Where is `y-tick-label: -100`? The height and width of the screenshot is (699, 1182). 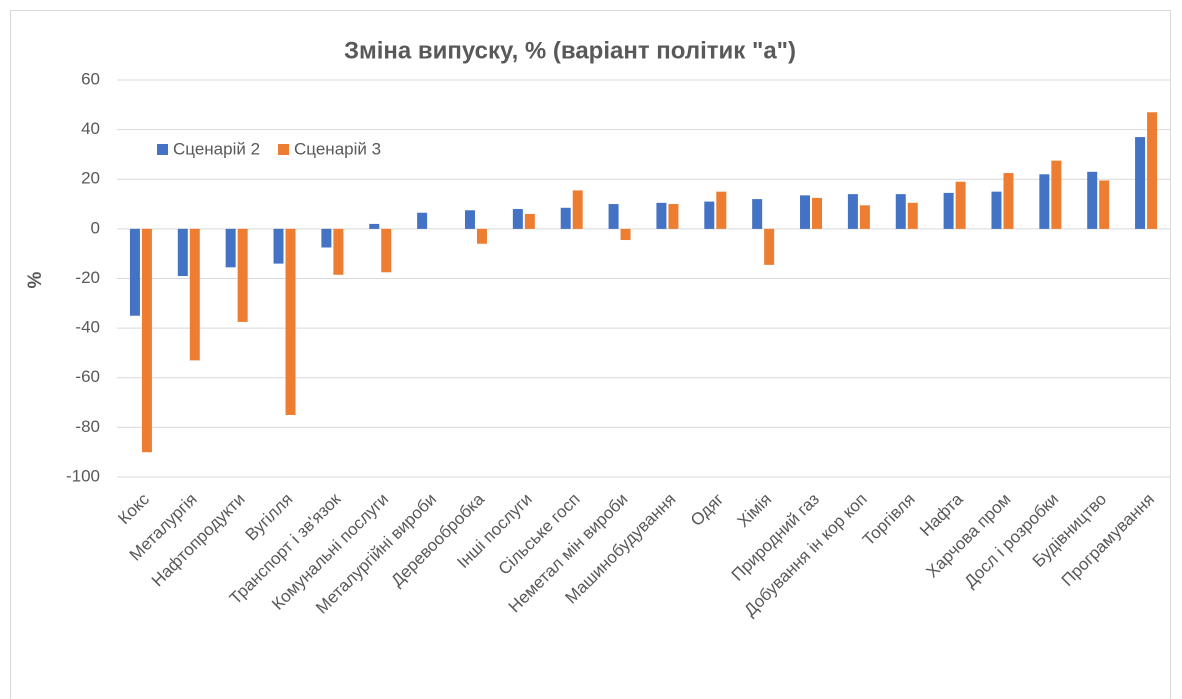 y-tick-label: -100 is located at coordinates (83, 475).